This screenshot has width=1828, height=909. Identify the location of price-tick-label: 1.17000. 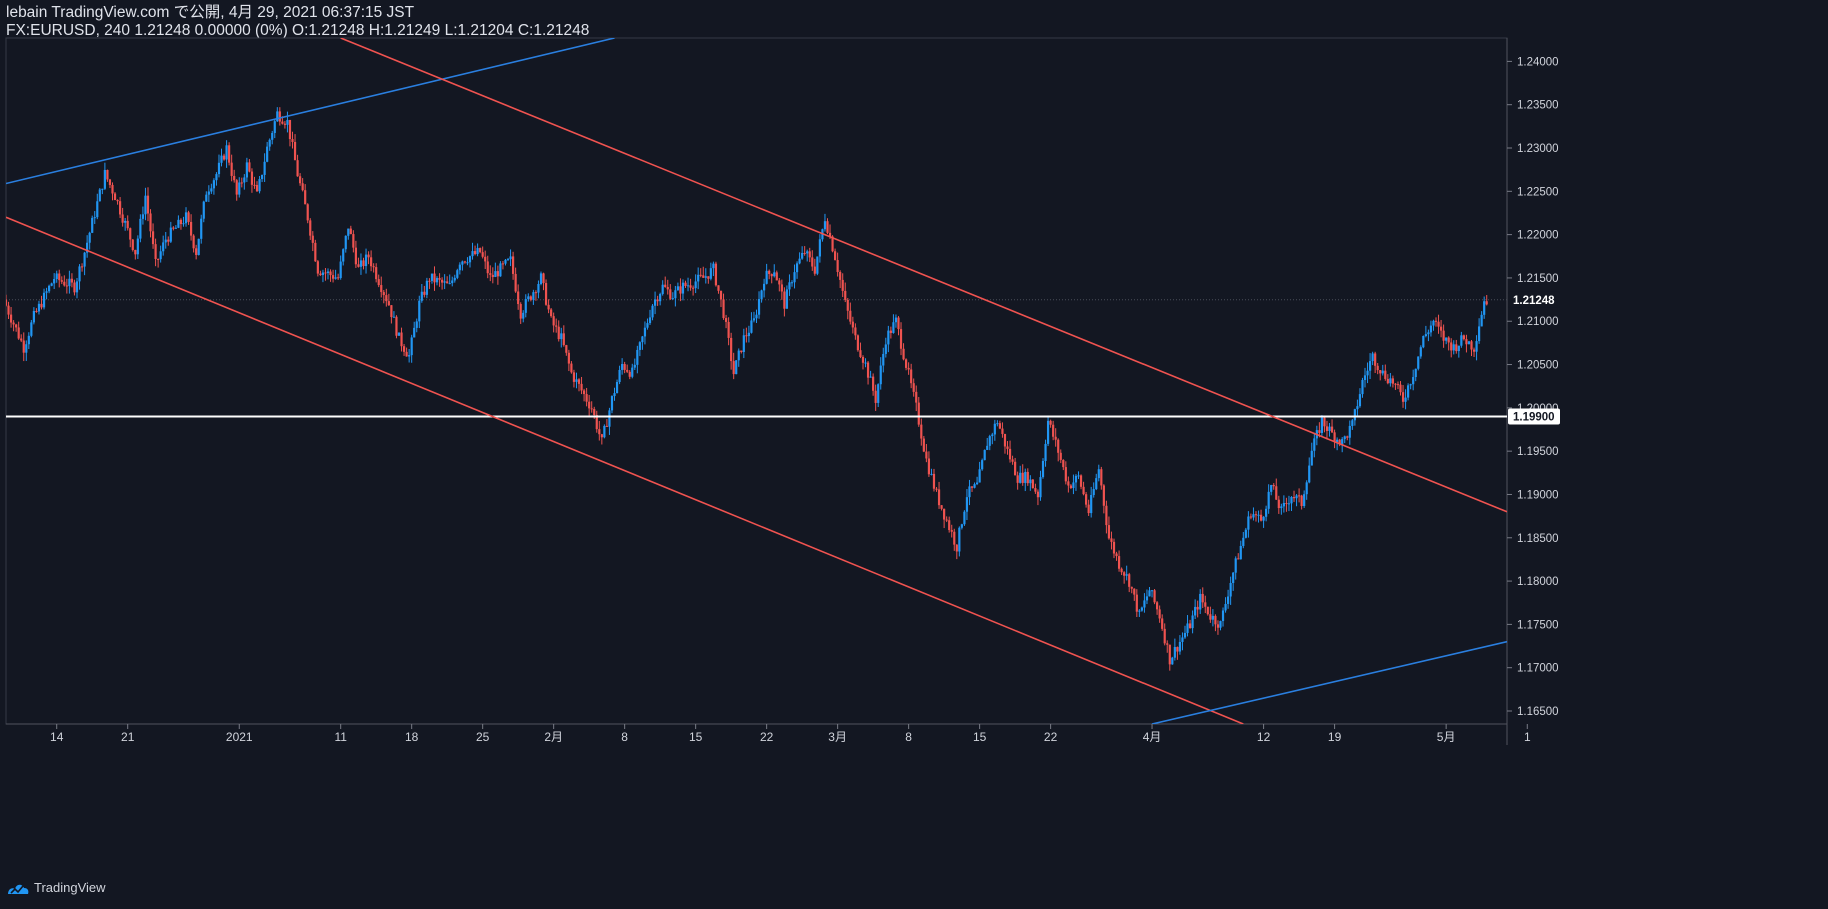
(1538, 669).